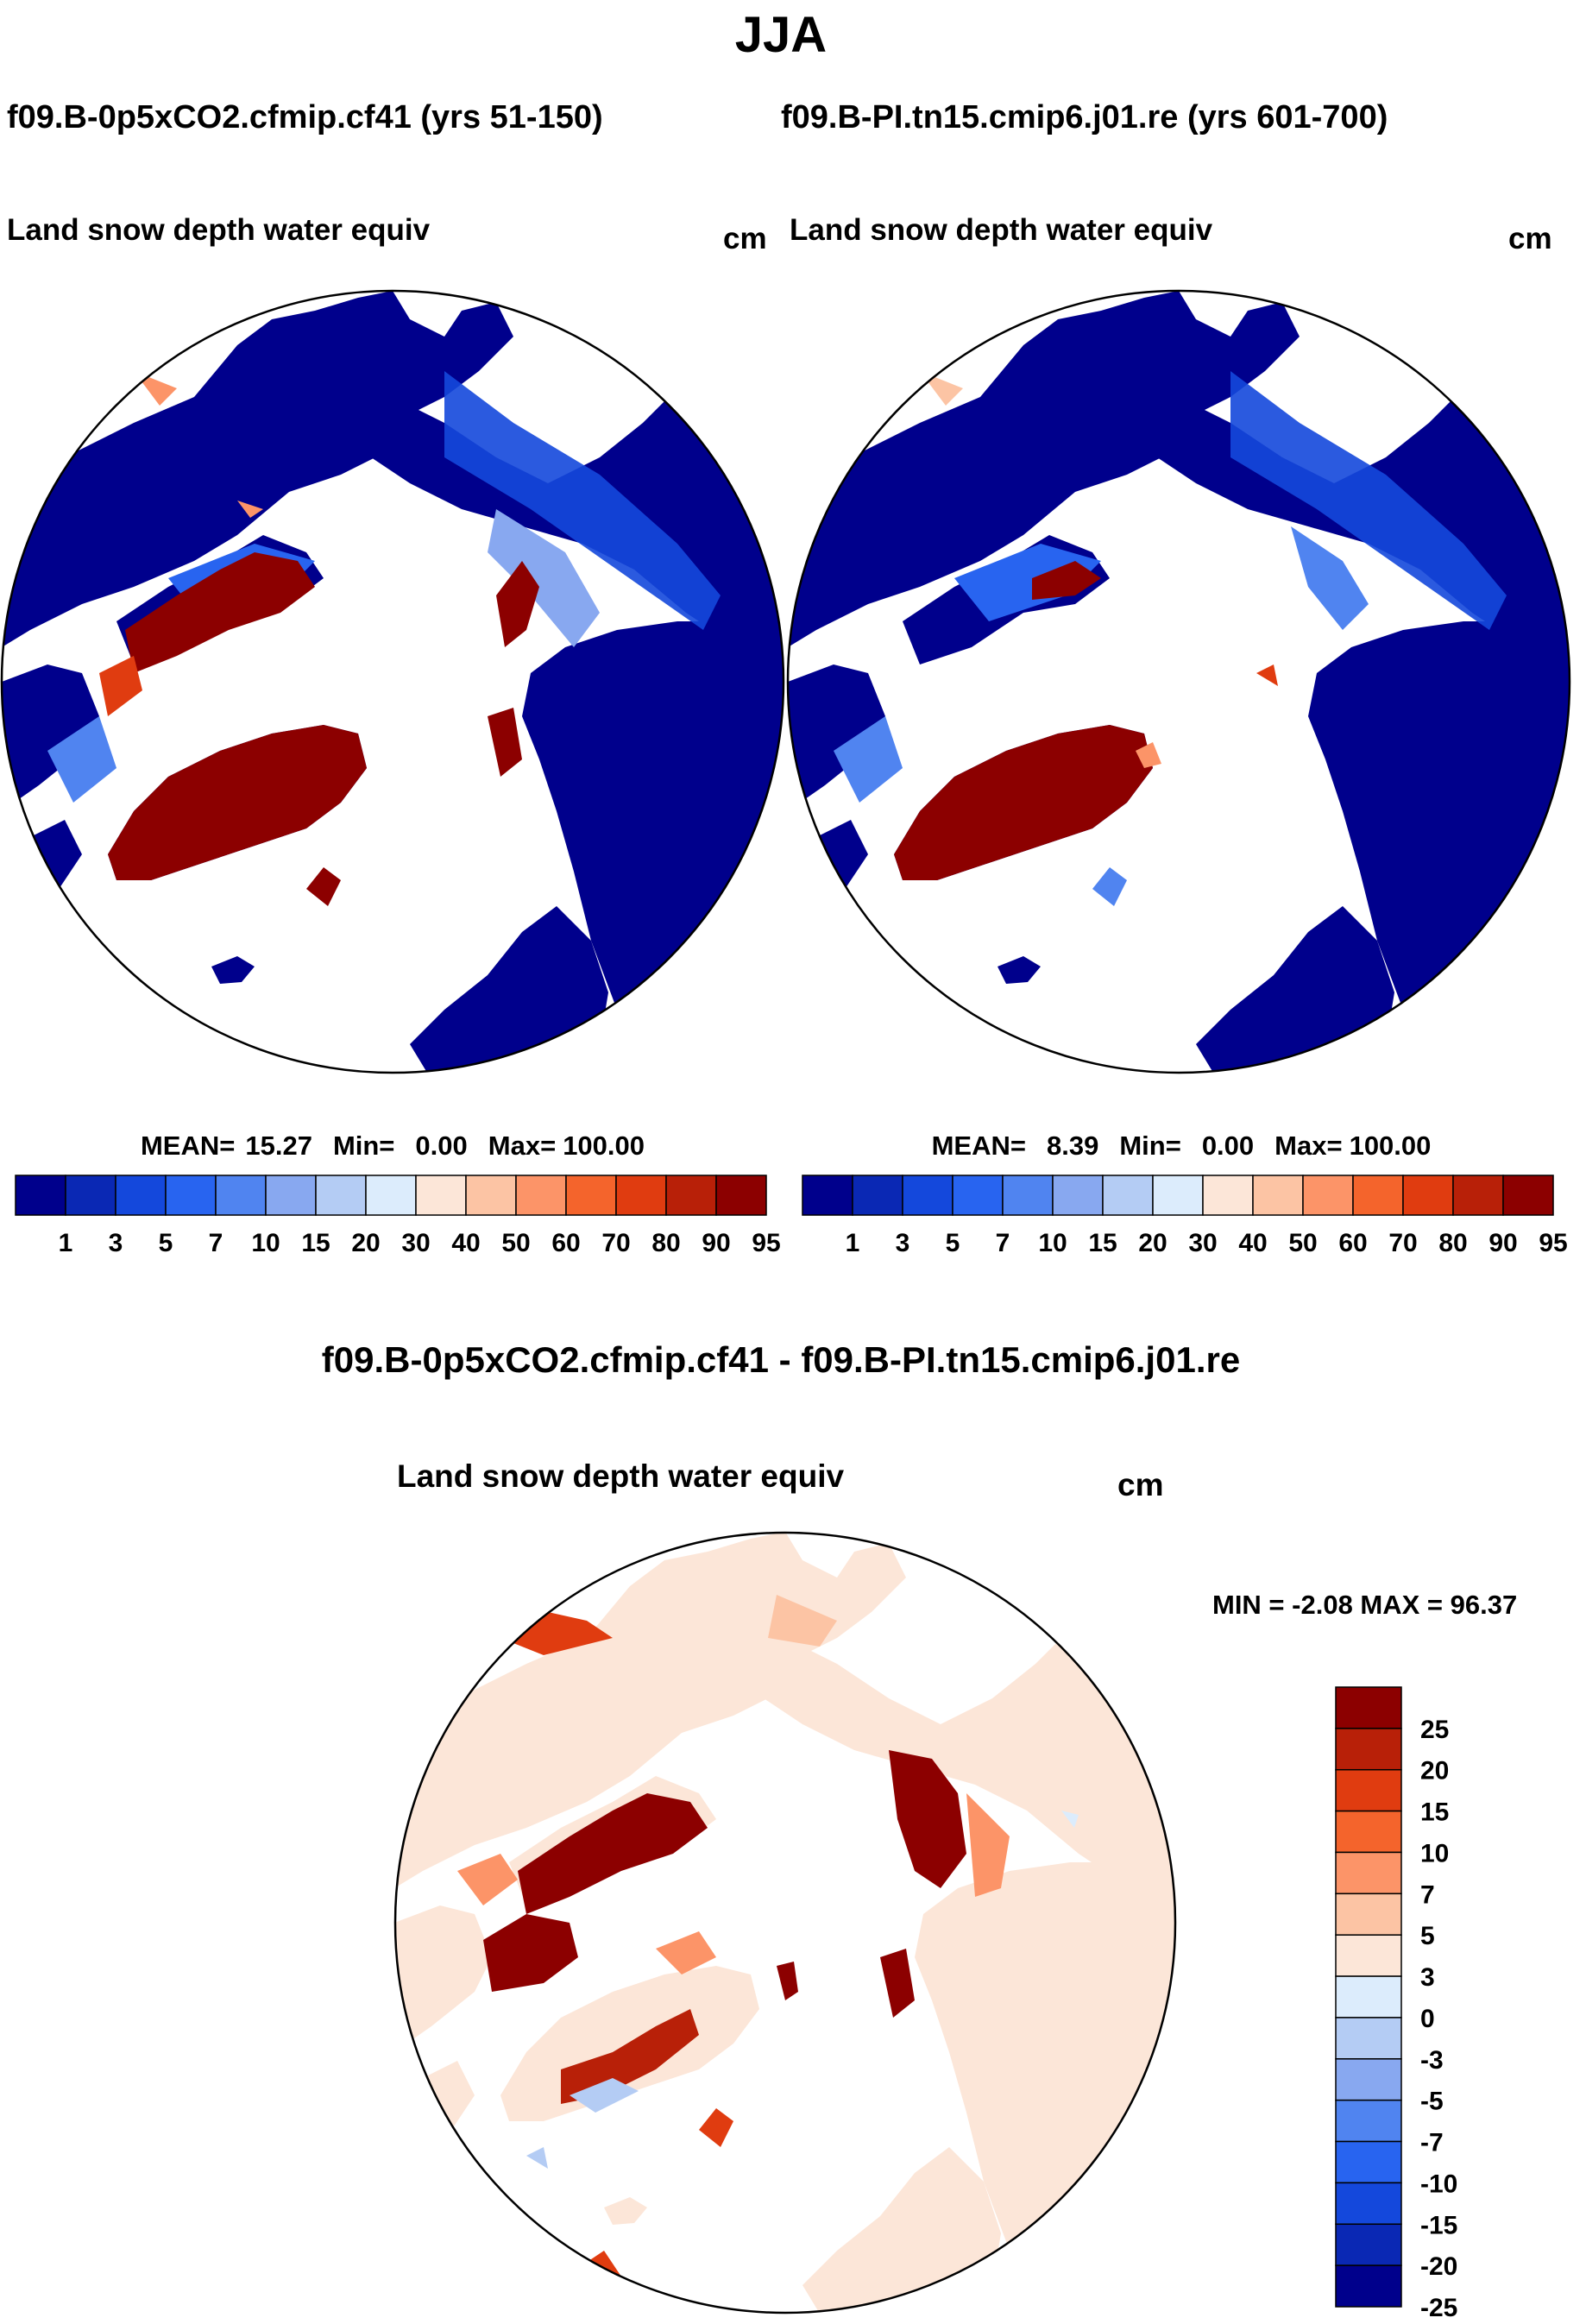 The image size is (1586, 2324). I want to click on left-colorbar-tick-label: 70, so click(615, 1243).